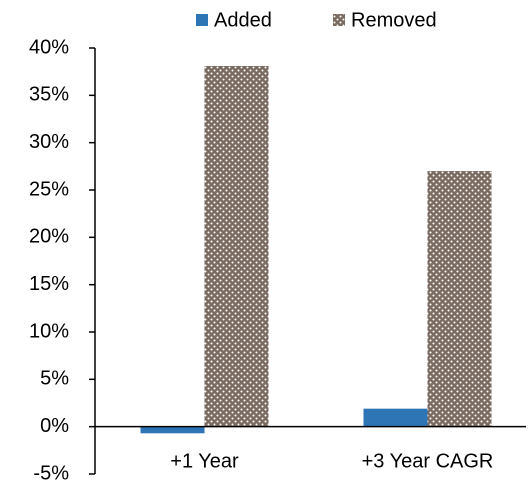  I want to click on y-tick-label: 25%, so click(49, 189).